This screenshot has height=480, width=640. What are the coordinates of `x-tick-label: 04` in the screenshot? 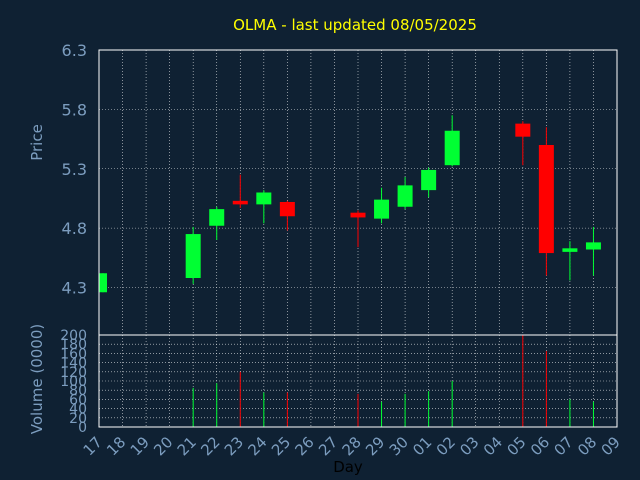 It's located at (493, 446).